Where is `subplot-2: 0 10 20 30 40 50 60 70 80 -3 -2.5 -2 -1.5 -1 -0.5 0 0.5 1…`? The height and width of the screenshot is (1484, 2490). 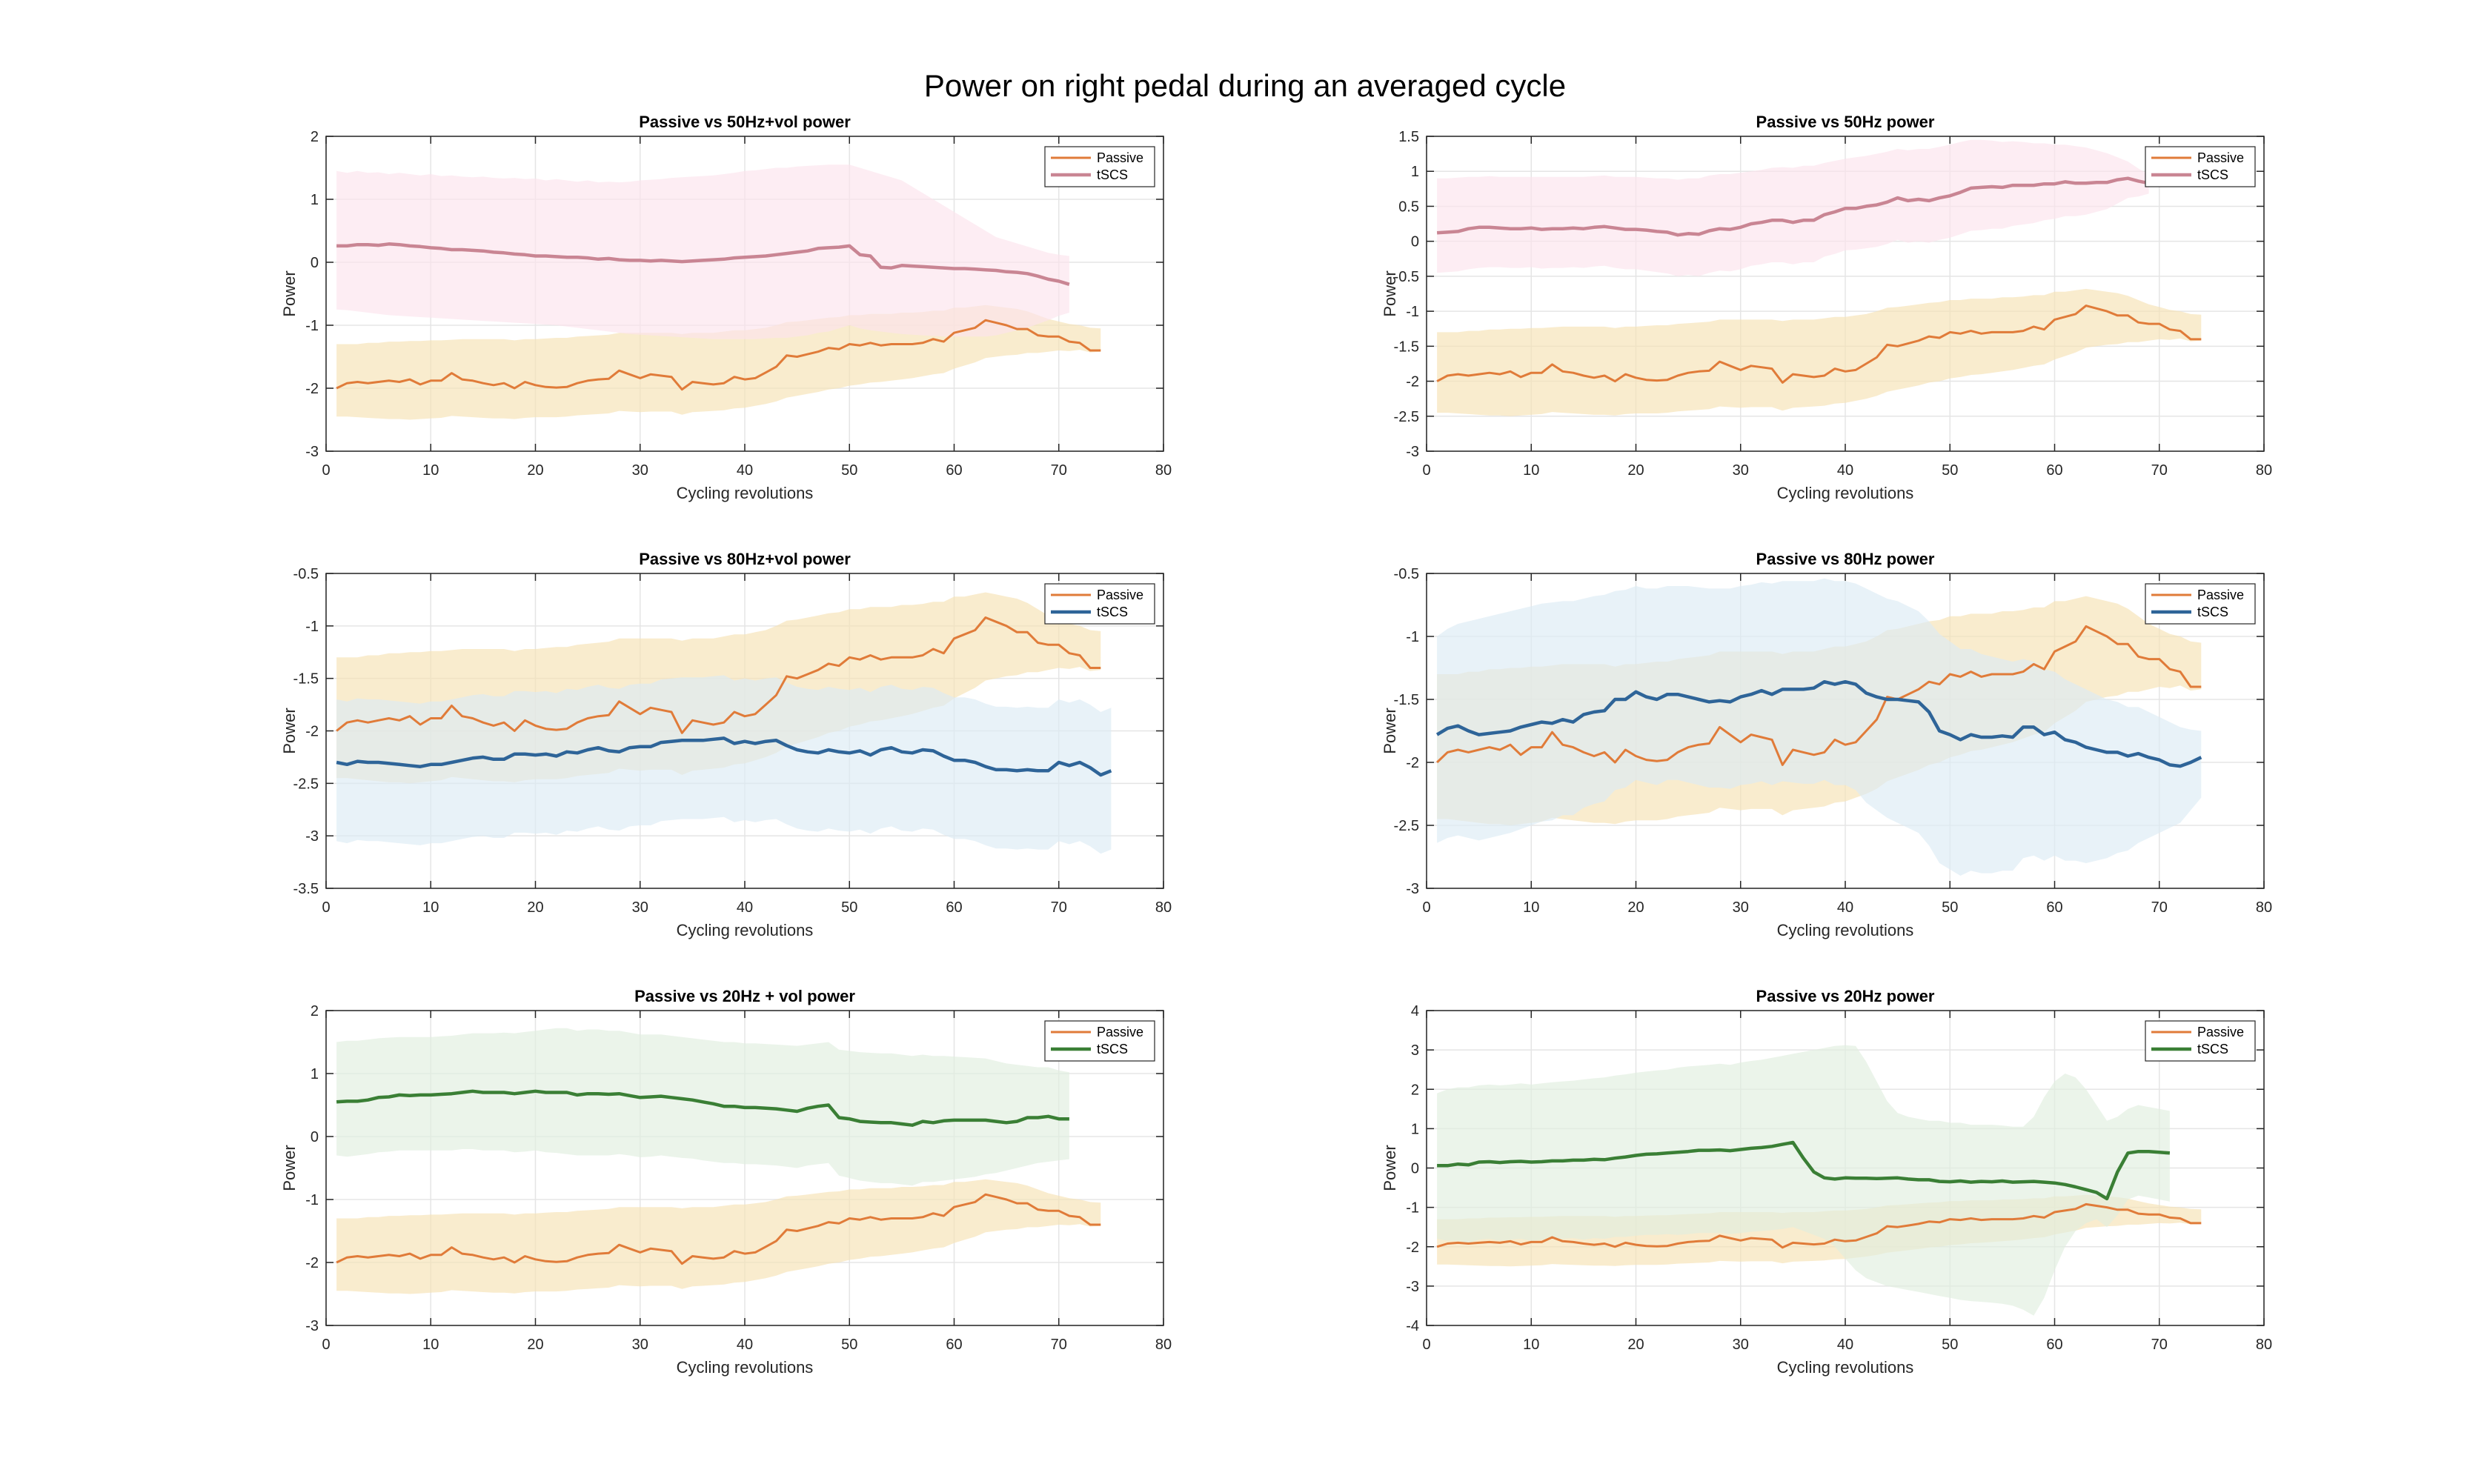 subplot-2: 0 10 20 30 40 50 60 70 80 -3 -2.5 -2 -1.5 -1 -0.5 0 0.5 1… is located at coordinates (1826, 308).